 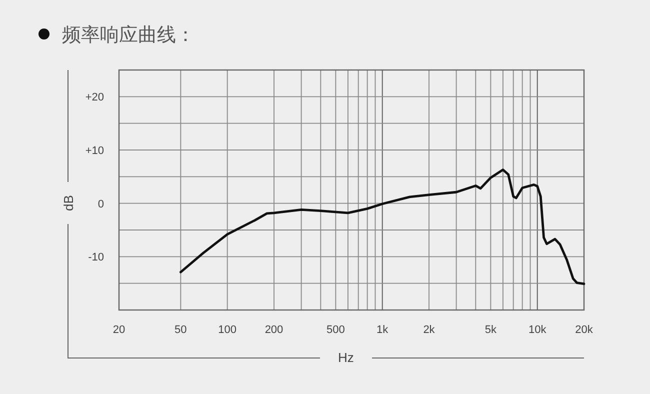 I want to click on chart-title: 频率响应曲线：, so click(x=128, y=35).